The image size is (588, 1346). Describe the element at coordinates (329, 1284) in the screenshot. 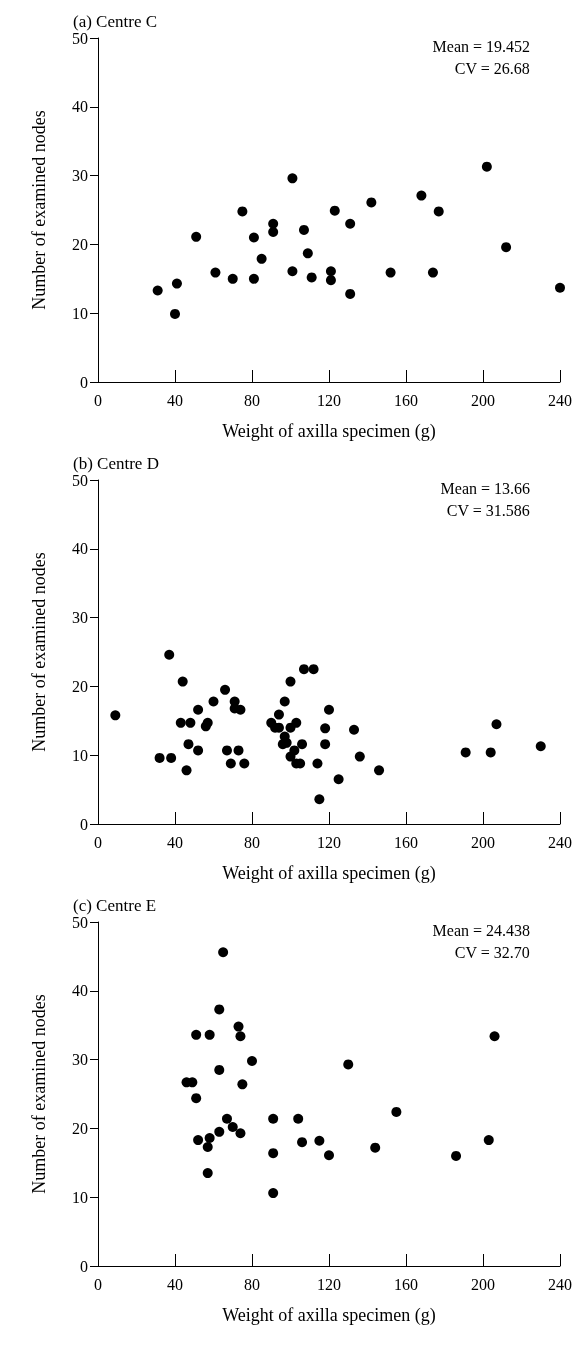

I see `x-tick-label: 120` at that location.